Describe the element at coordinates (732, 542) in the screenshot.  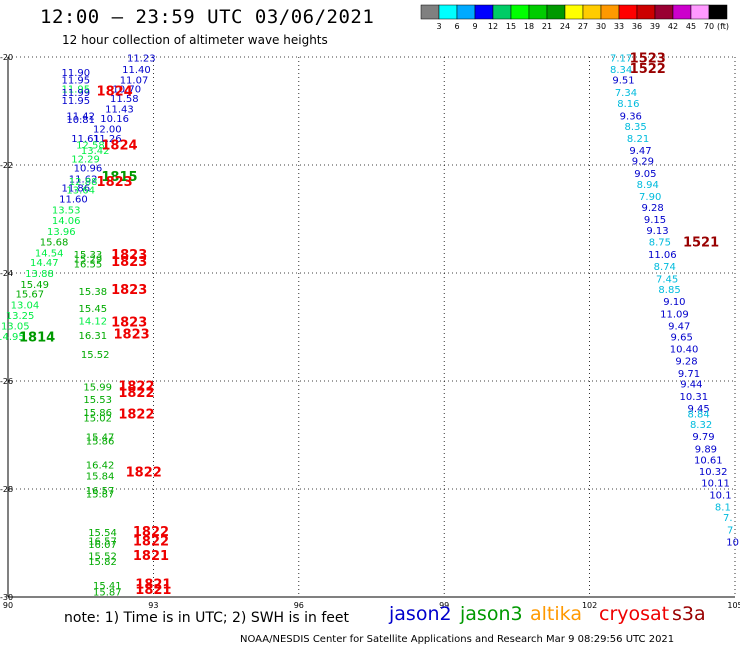
I see `wave-height-value: 10` at that location.